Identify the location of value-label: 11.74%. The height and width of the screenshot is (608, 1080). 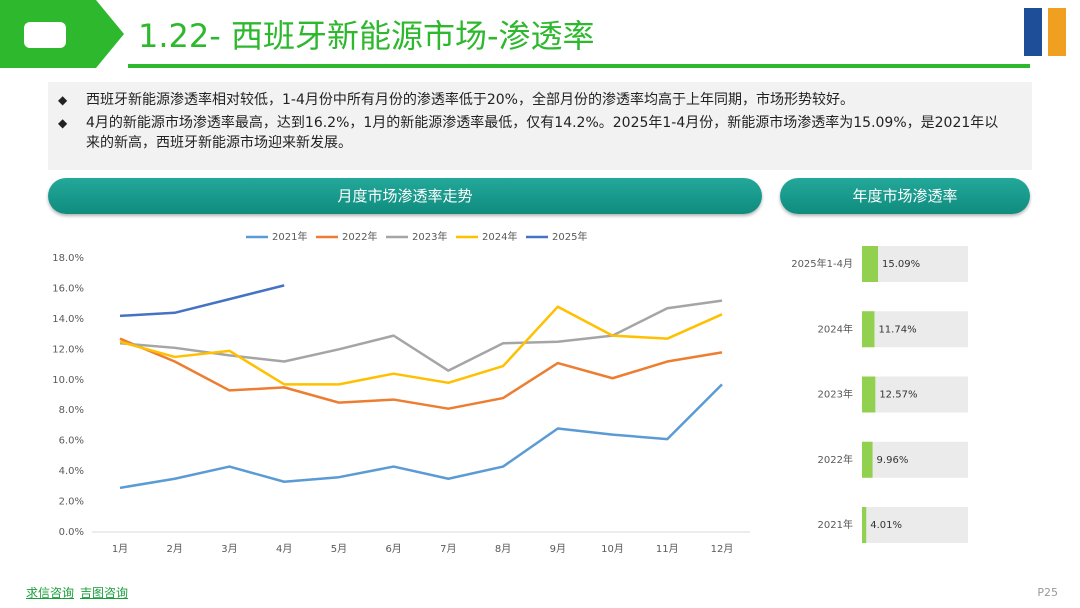
(897, 329).